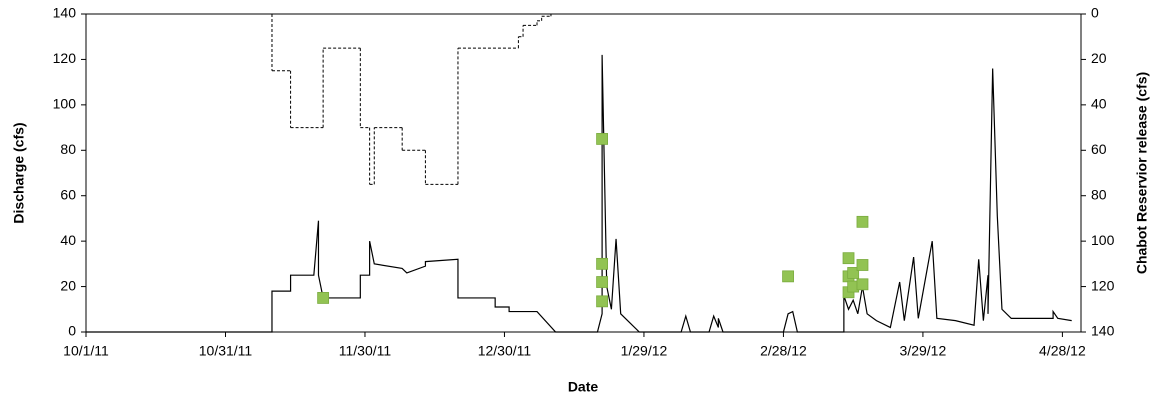 This screenshot has width=1156, height=400. What do you see at coordinates (583, 387) in the screenshot?
I see `x-axis-title: Date` at bounding box center [583, 387].